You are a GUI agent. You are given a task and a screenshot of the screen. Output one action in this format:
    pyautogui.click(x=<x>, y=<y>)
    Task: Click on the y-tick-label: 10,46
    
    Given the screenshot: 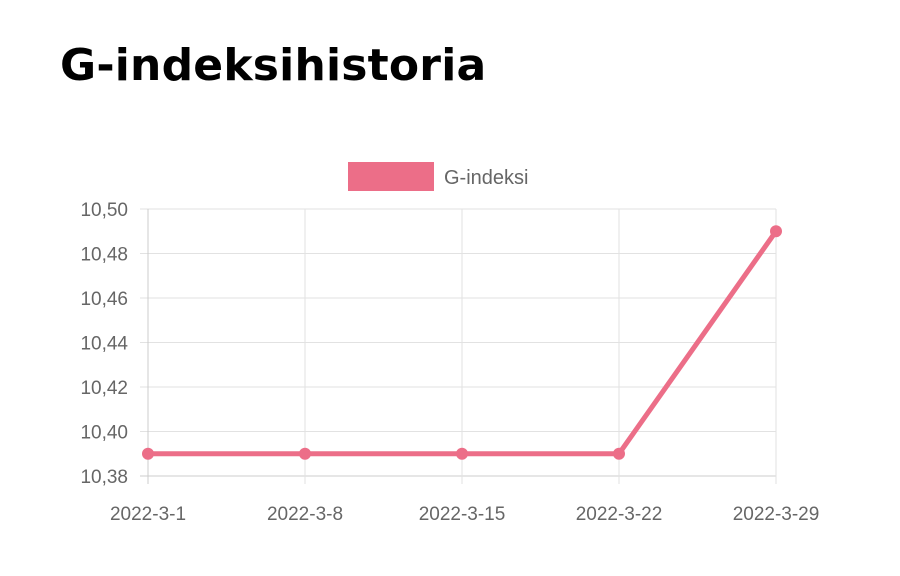 What is the action you would take?
    pyautogui.click(x=104, y=299)
    